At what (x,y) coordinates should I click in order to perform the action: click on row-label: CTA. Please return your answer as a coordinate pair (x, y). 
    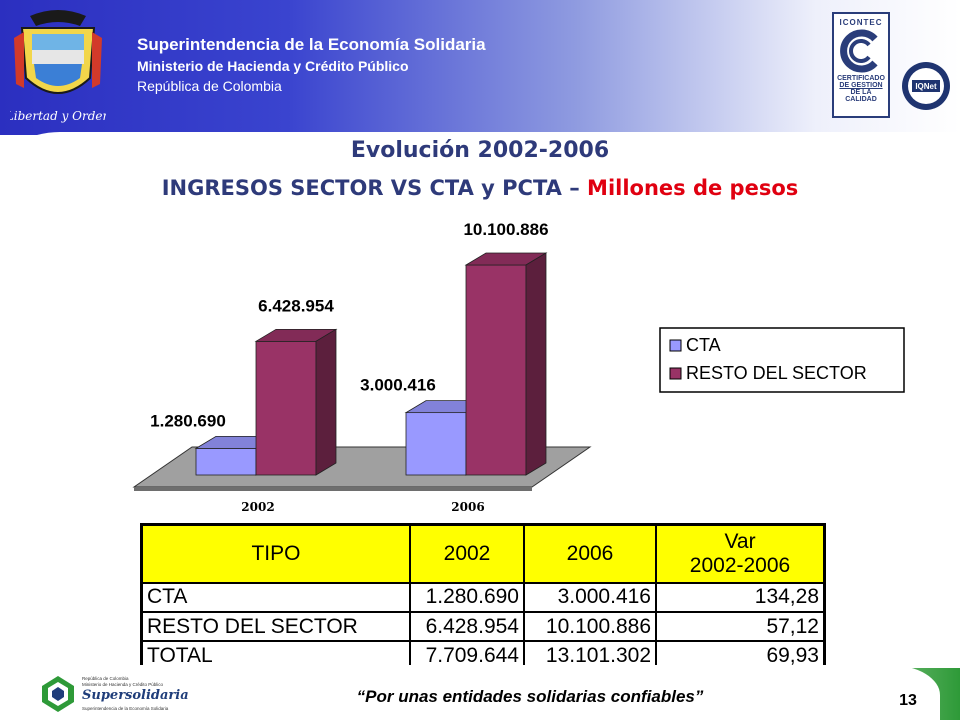
    Looking at the image, I should click on (275, 597).